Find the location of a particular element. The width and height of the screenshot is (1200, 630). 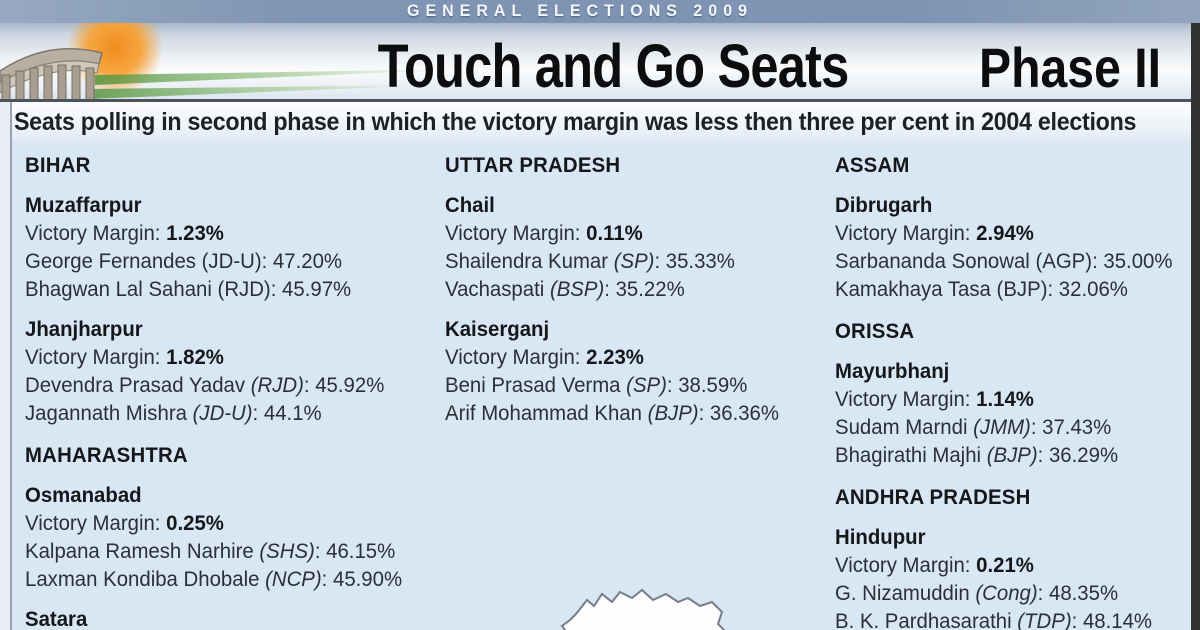

candidate-line: Arif Mohammad Khan (BJP): 36.36% is located at coordinates (612, 413).